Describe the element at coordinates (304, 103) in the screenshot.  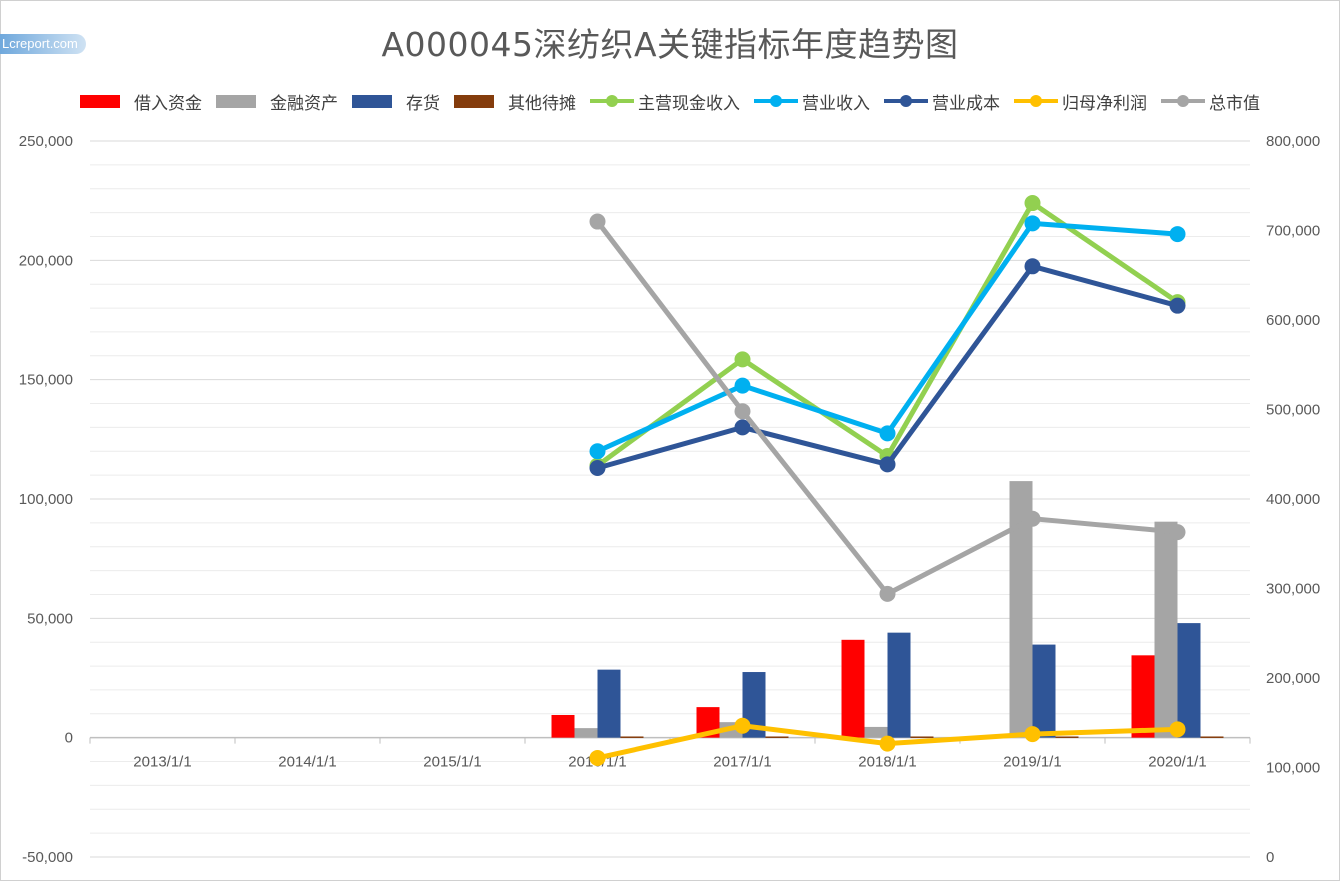
I see `legend-label: 金融资产` at that location.